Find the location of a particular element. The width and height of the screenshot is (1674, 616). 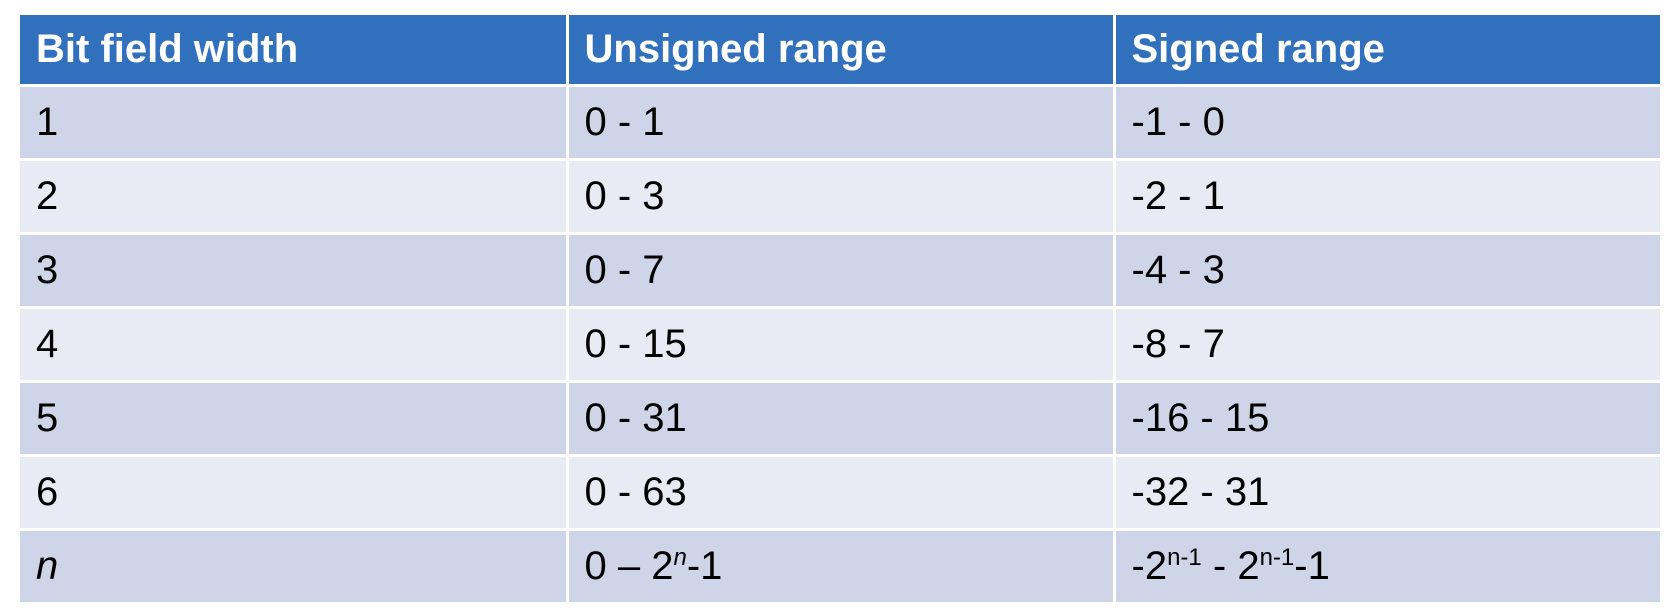

table-row: 5 0 - 31 -16 - 15 is located at coordinates (840, 419).